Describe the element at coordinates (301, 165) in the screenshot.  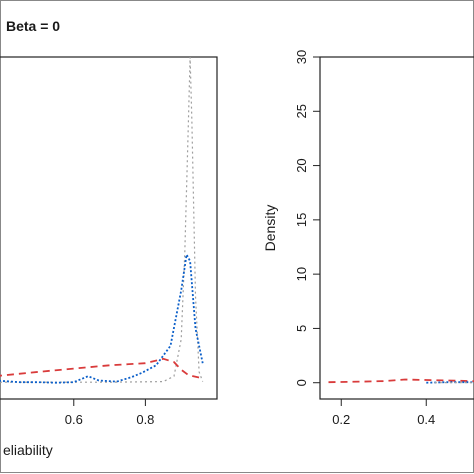
I see `right-y-tick-label: 20` at that location.